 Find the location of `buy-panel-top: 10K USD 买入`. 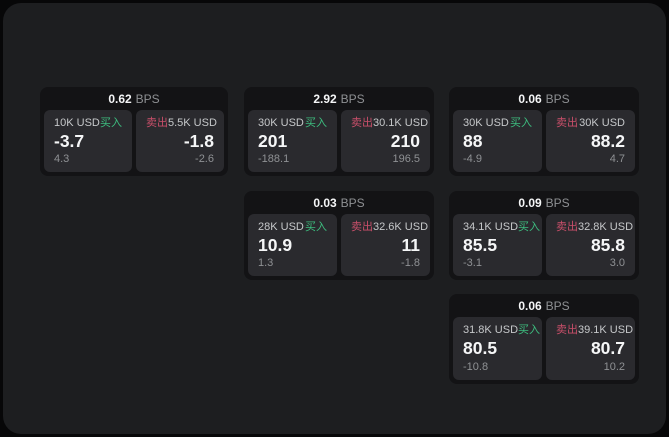

buy-panel-top: 10K USD 买入 is located at coordinates (88, 123).